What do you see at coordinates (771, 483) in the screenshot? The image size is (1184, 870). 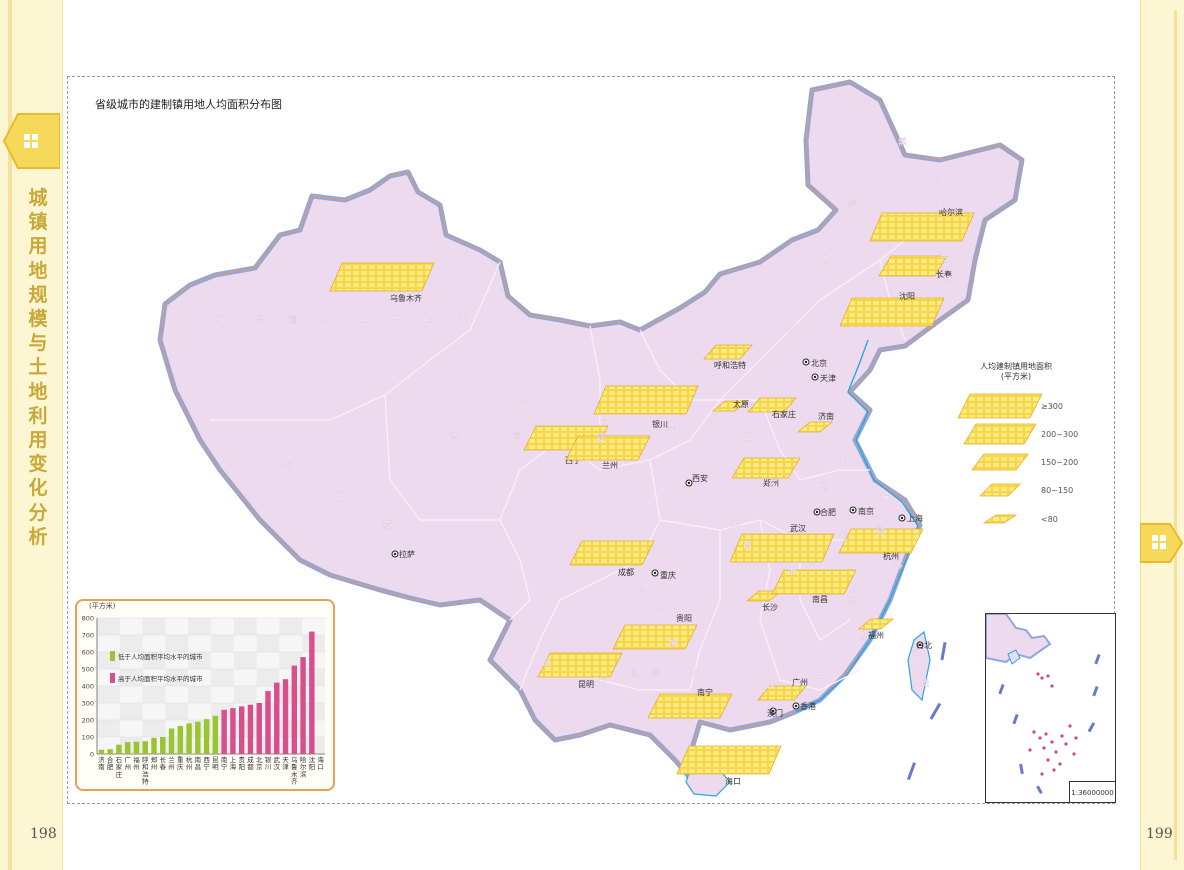 I see `city-label: 郑州` at bounding box center [771, 483].